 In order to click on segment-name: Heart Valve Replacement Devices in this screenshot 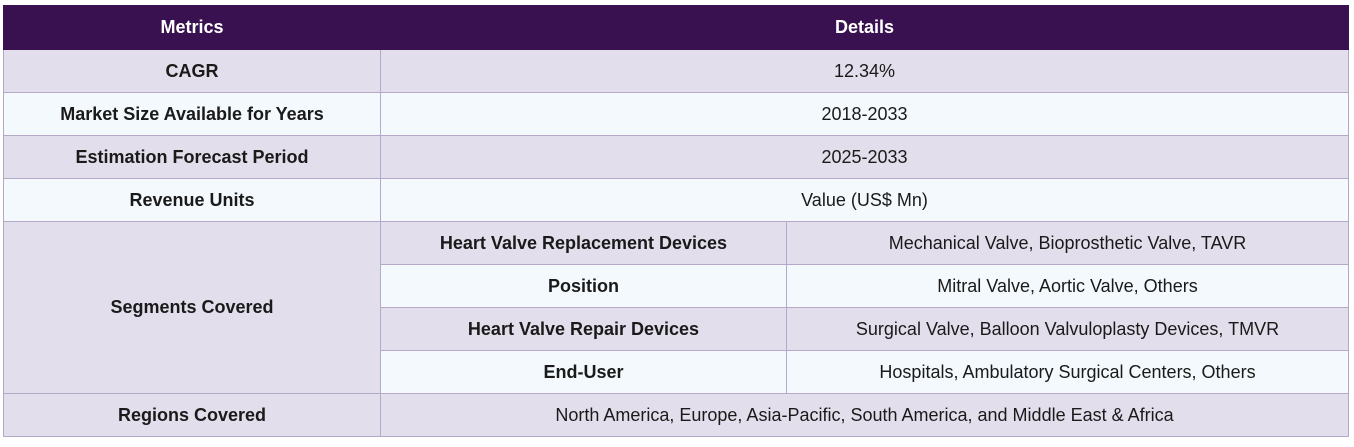, I will do `click(583, 243)`.